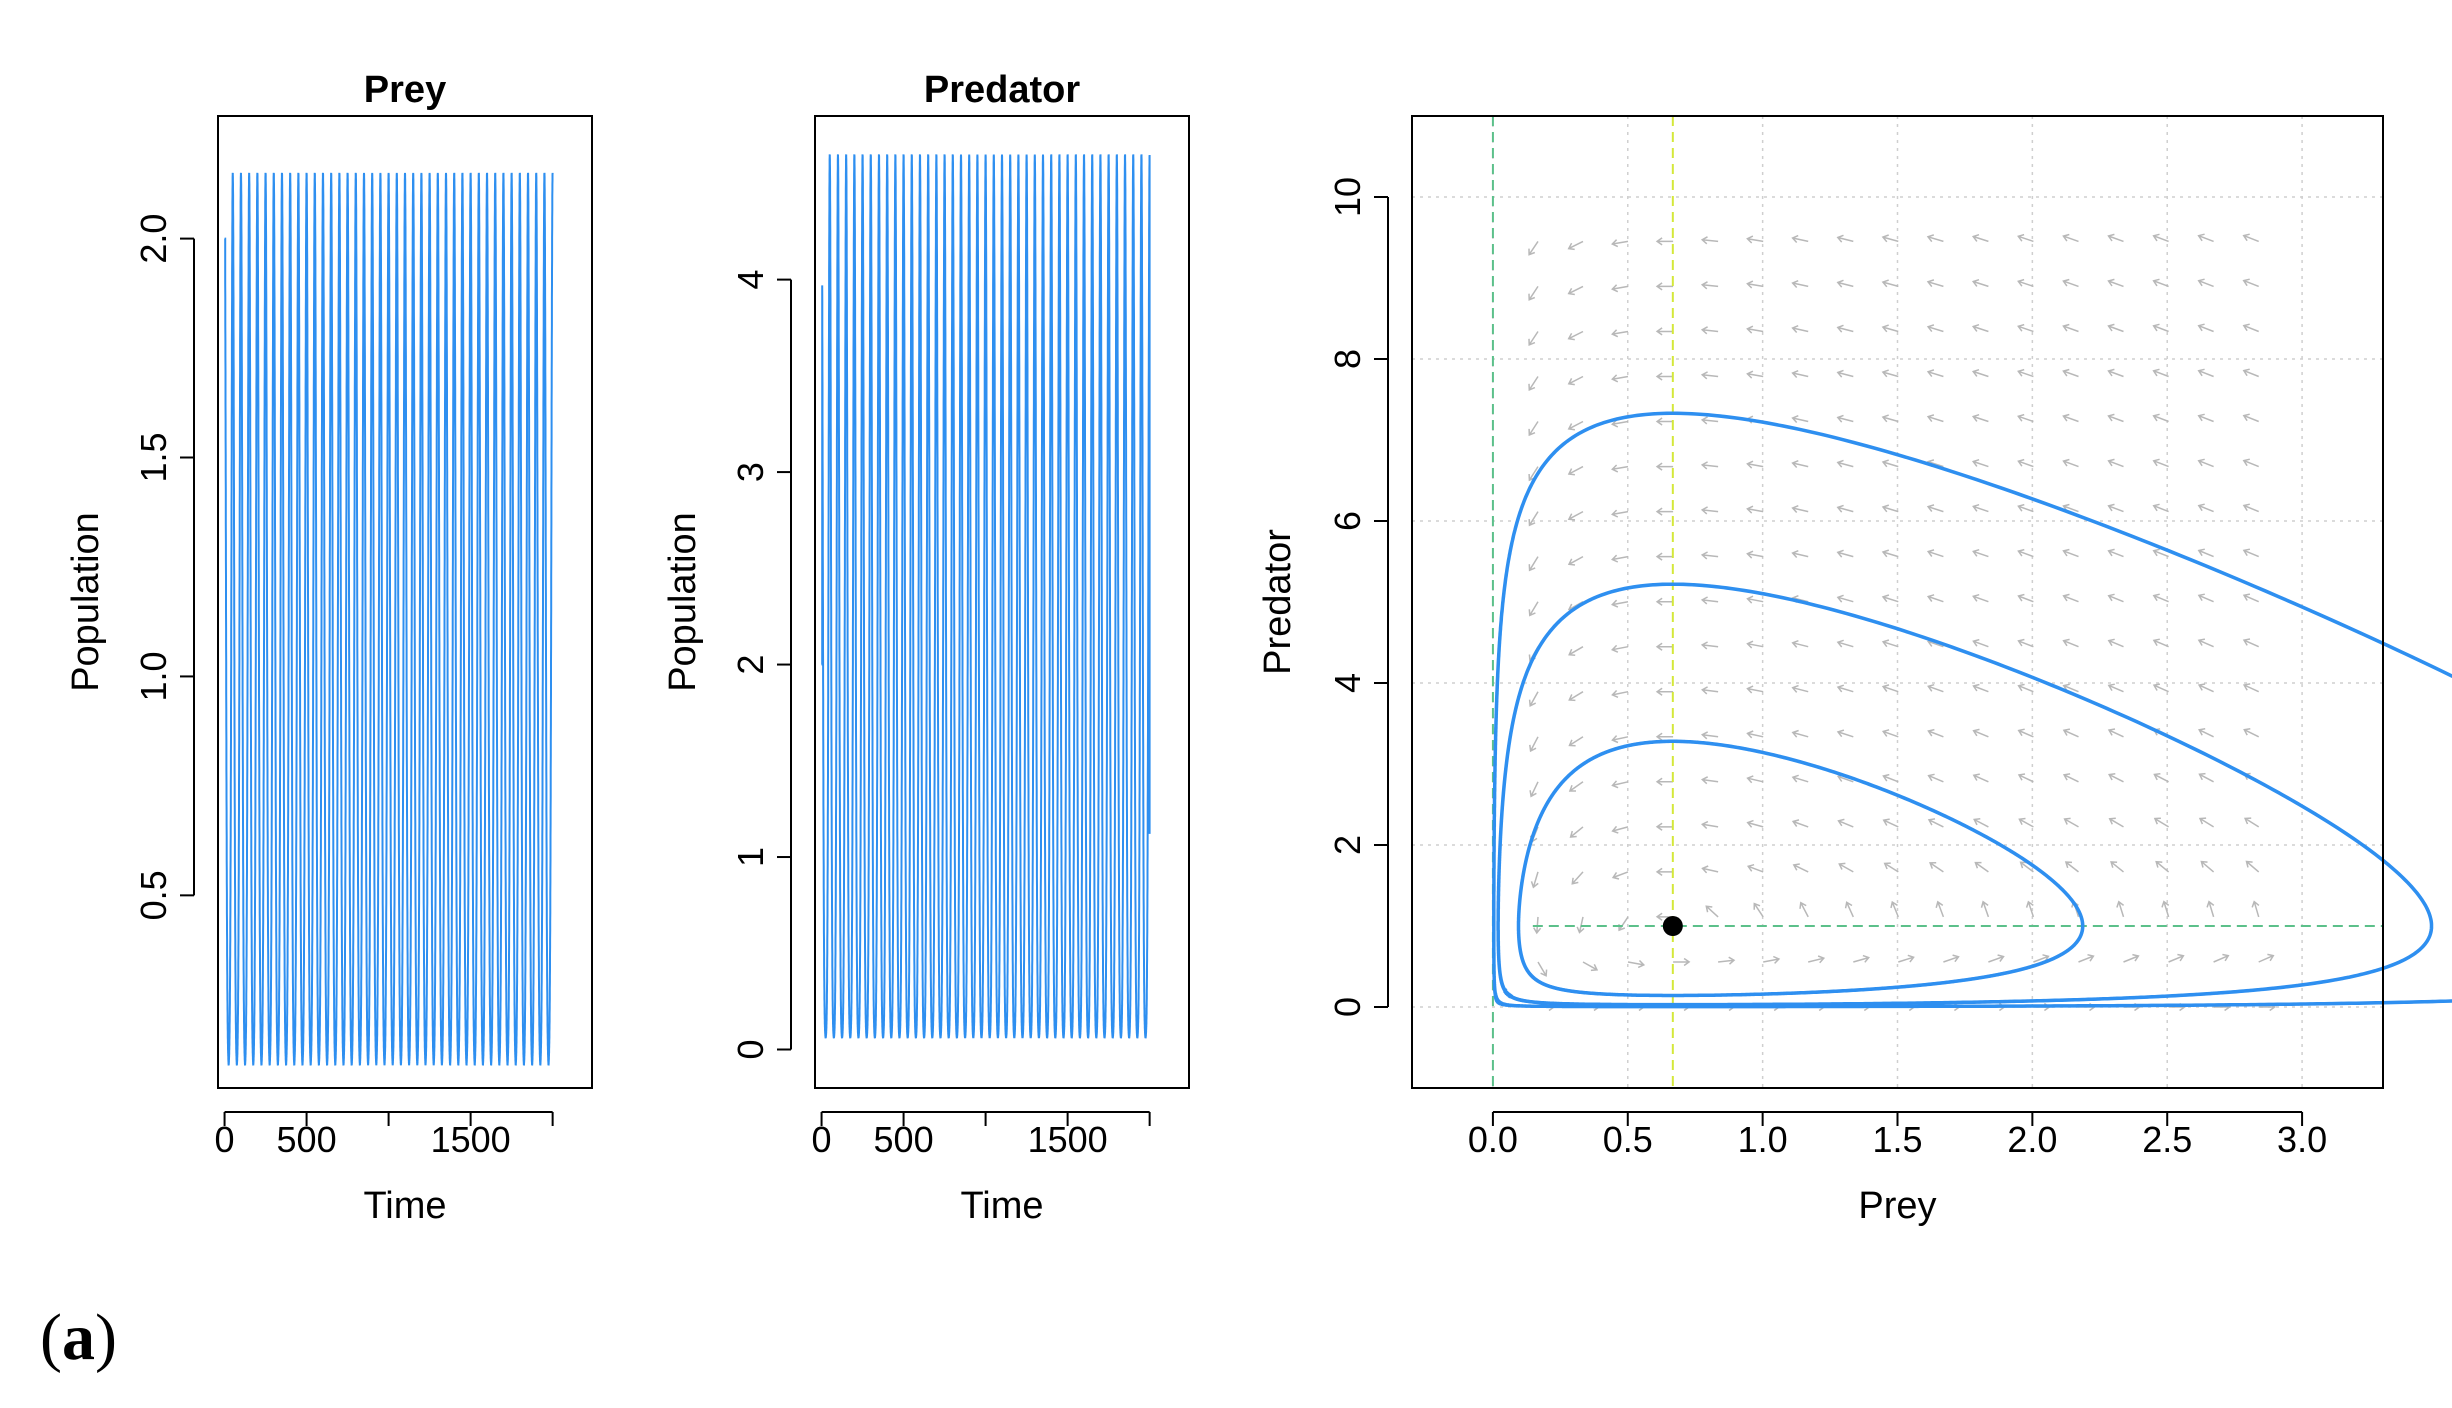 The image size is (2452, 1408). What do you see at coordinates (904, 1139) in the screenshot?
I see `predator-chart-x-tick-label: 500` at bounding box center [904, 1139].